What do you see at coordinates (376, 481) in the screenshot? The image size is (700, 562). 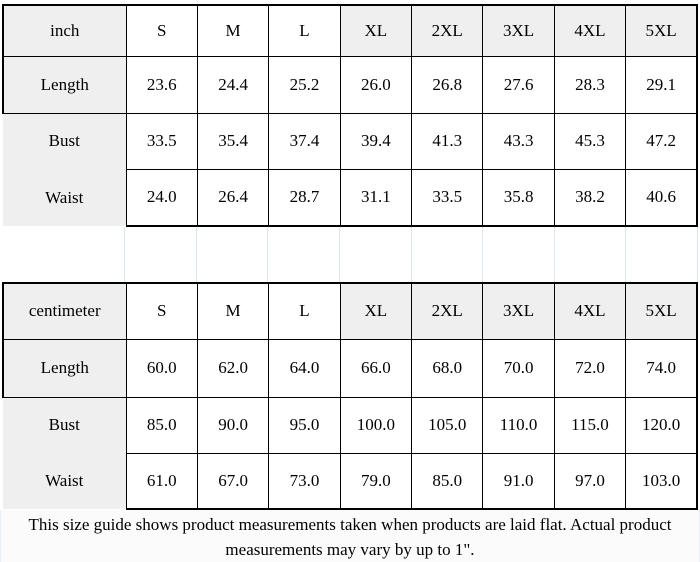 I see `value-cell: 79.0` at bounding box center [376, 481].